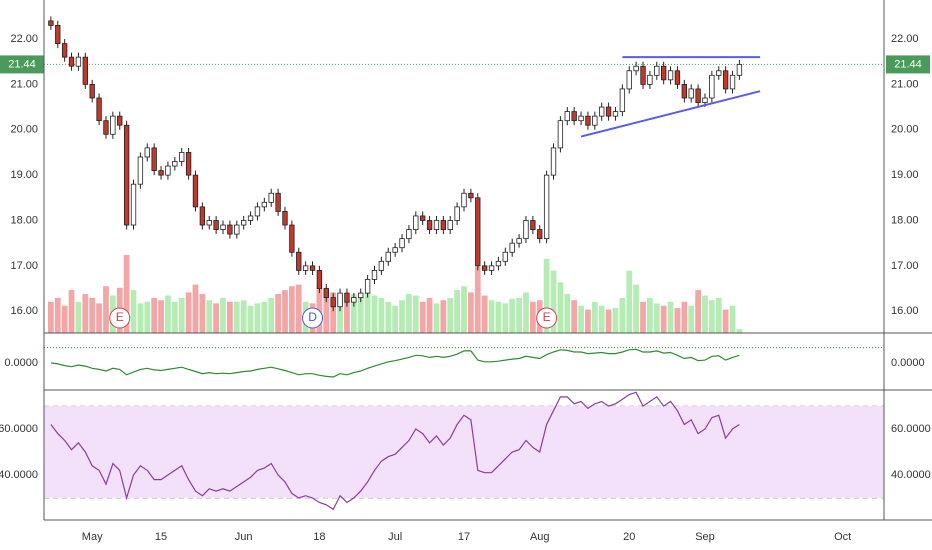 This screenshot has width=932, height=550. Describe the element at coordinates (24, 220) in the screenshot. I see `y-tick-label: 18.00` at that location.